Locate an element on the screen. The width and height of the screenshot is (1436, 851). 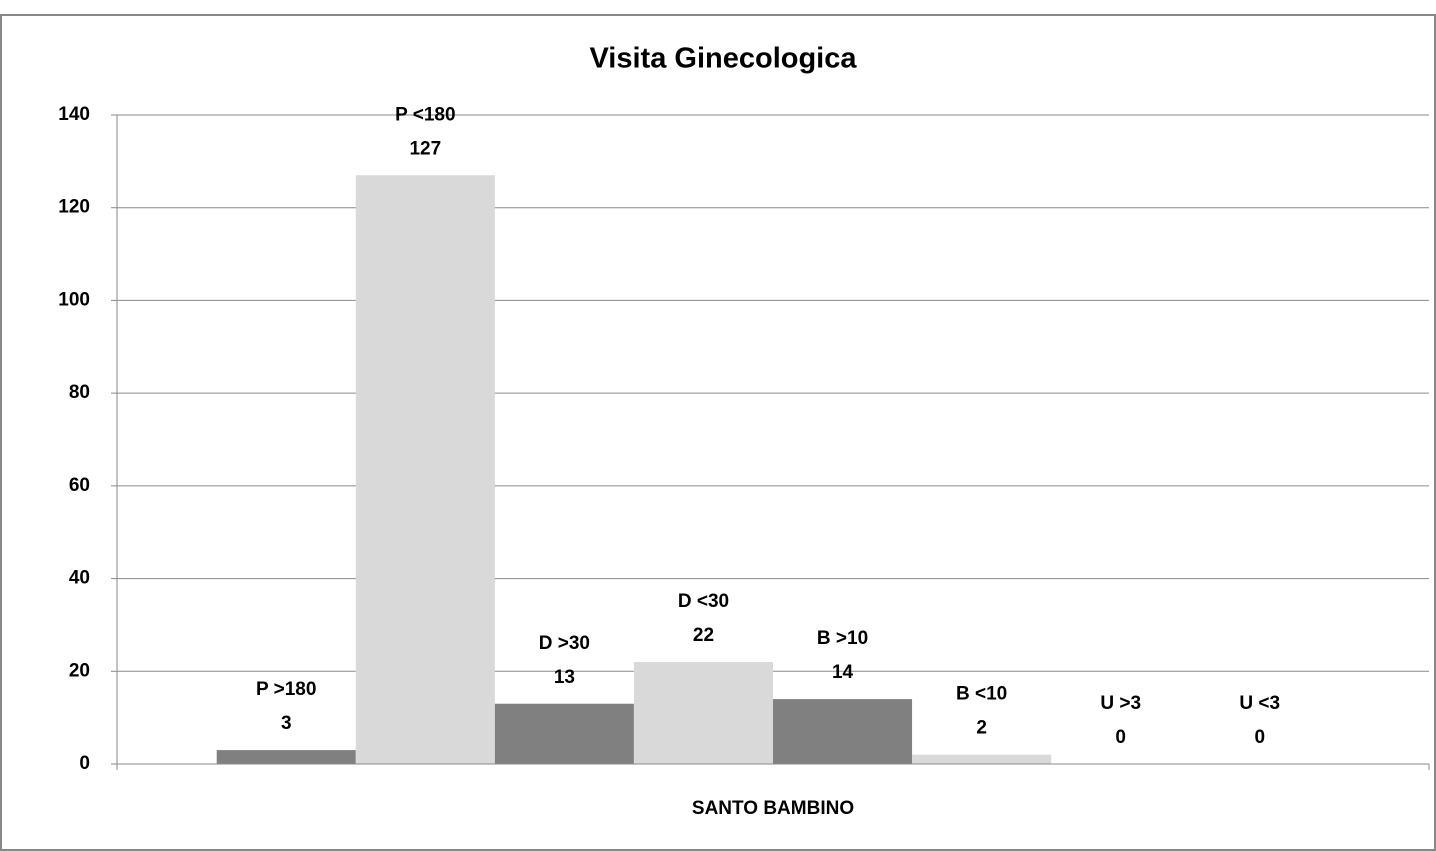
y-tick-label: 140 is located at coordinates (74, 114).